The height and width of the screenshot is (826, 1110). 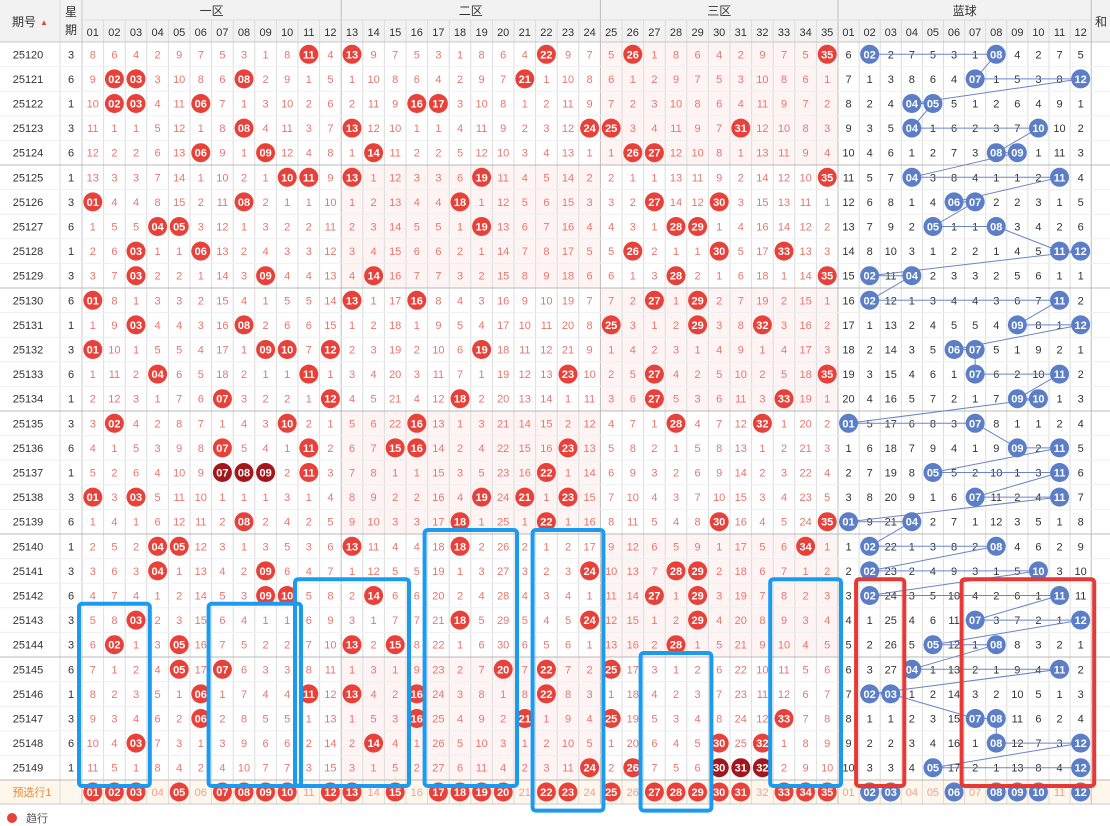 I want to click on blue-omission-cell: 4, so click(x=1038, y=670).